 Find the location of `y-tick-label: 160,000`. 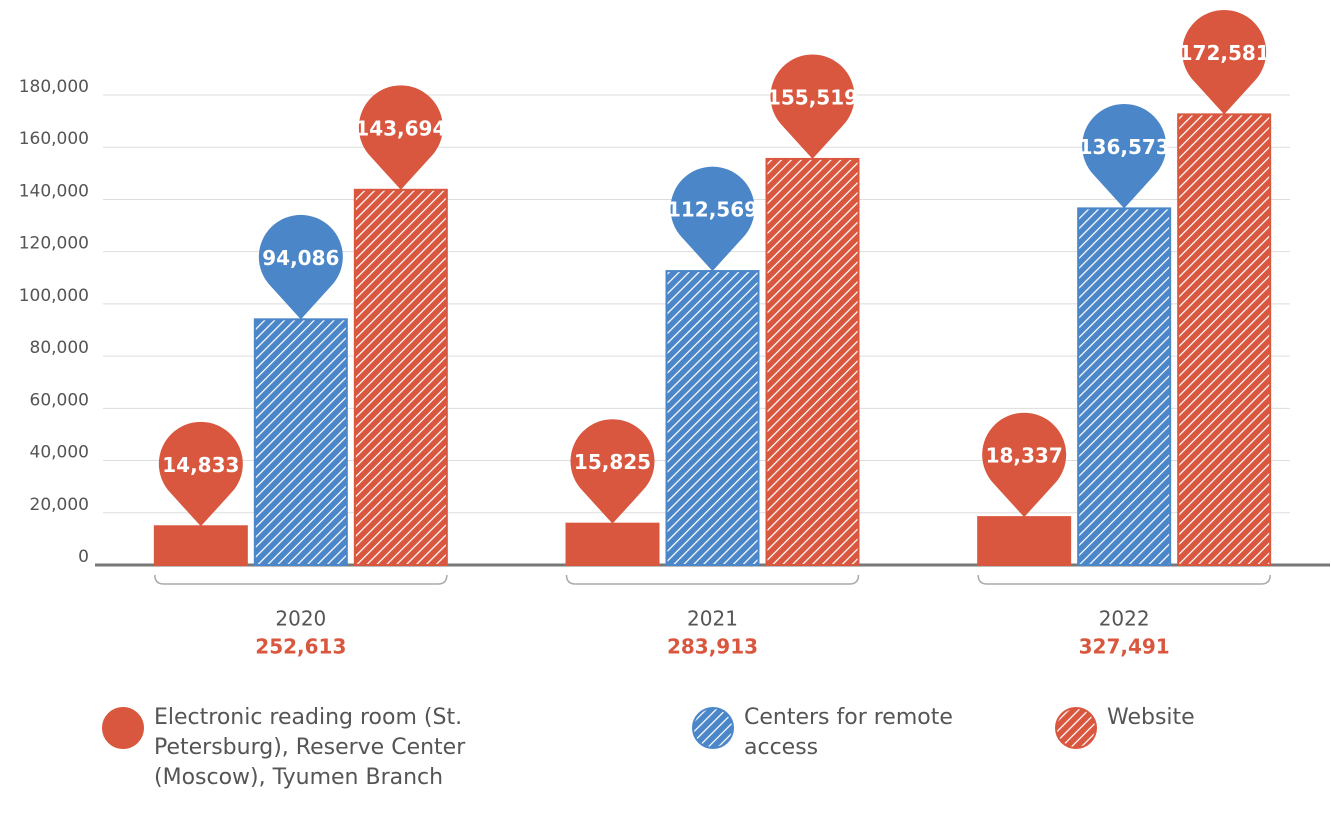

y-tick-label: 160,000 is located at coordinates (54, 139).